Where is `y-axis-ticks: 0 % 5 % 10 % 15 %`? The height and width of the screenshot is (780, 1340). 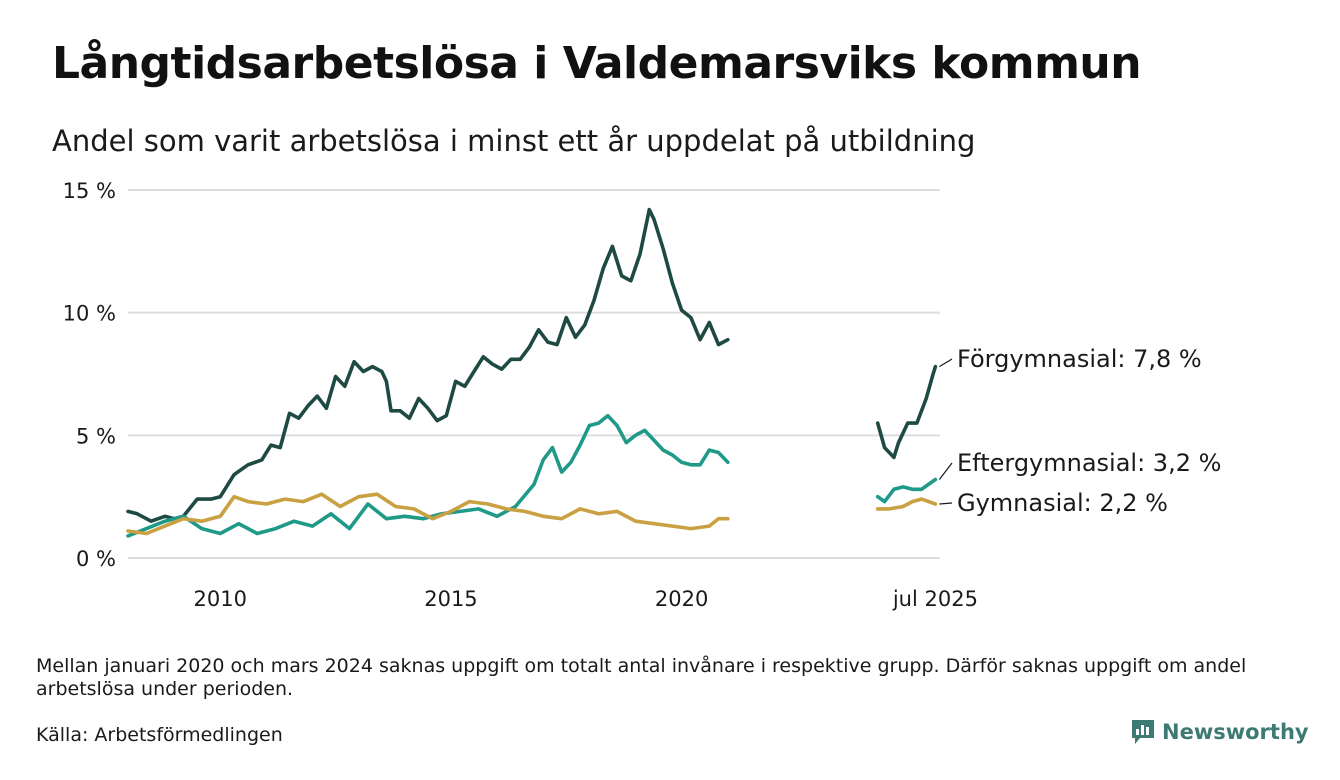
y-axis-ticks: 0 % 5 % 10 % 15 % is located at coordinates (89, 375).